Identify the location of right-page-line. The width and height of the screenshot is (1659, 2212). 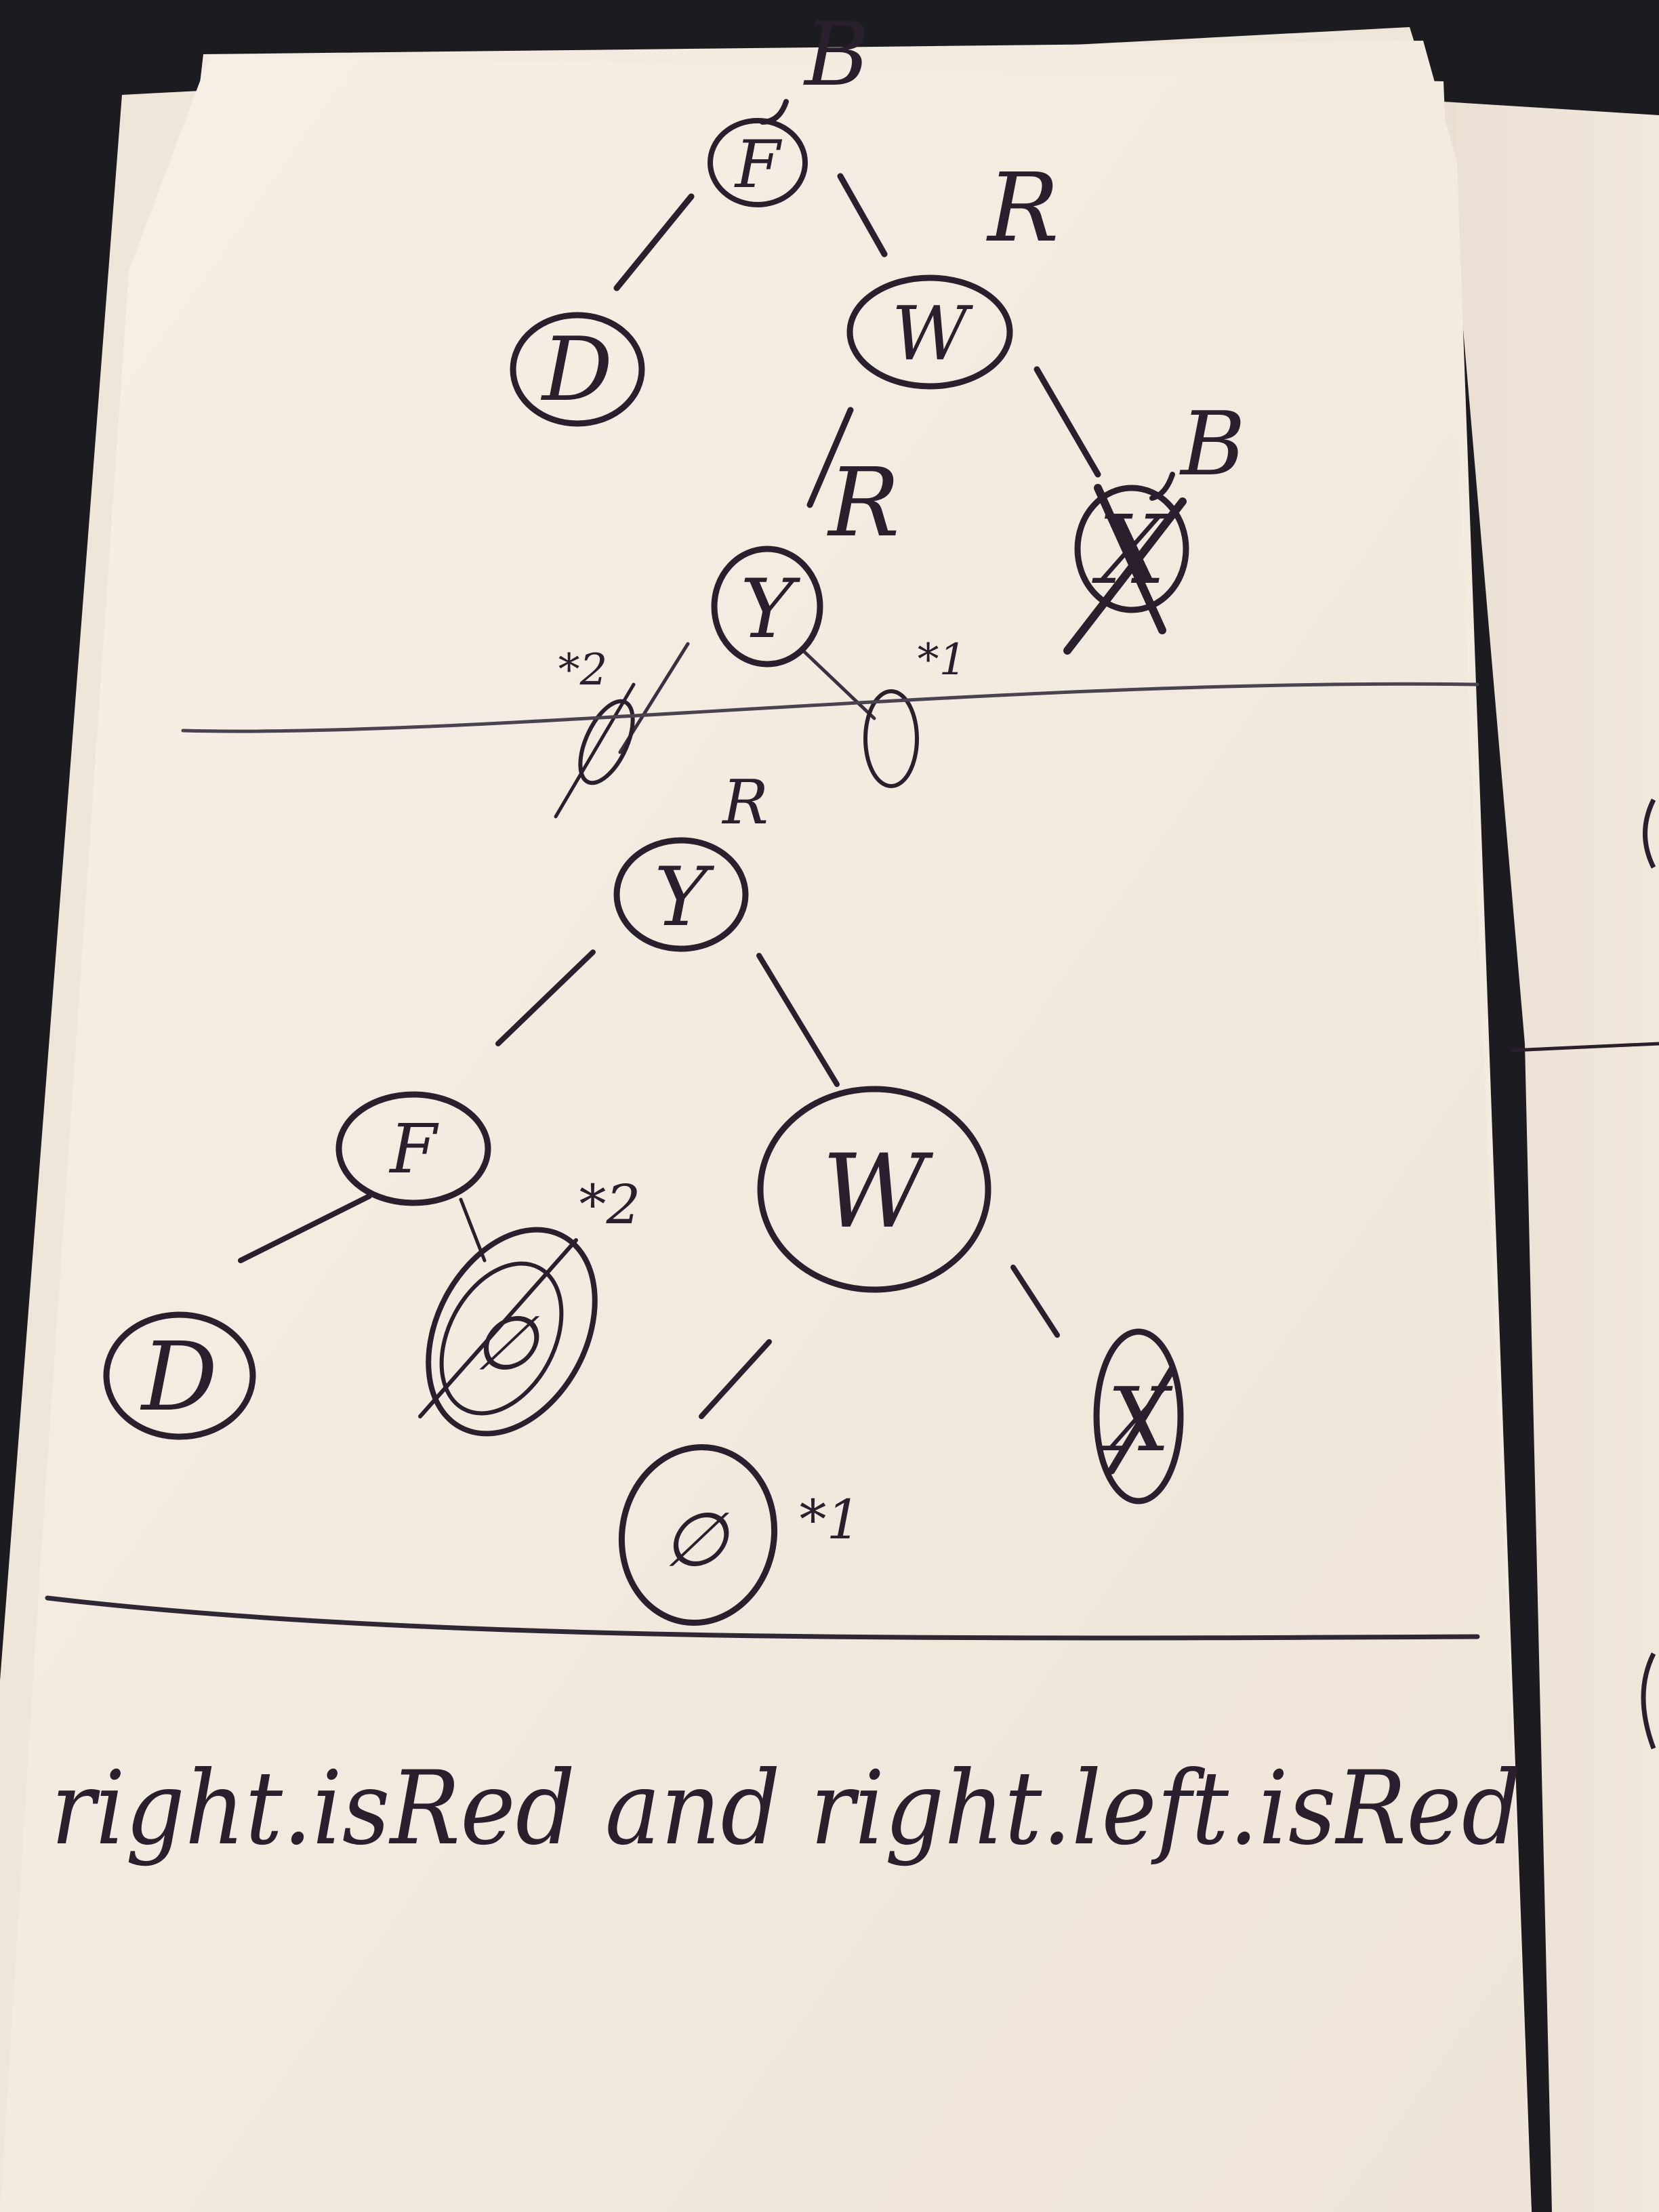
(1585, 1047).